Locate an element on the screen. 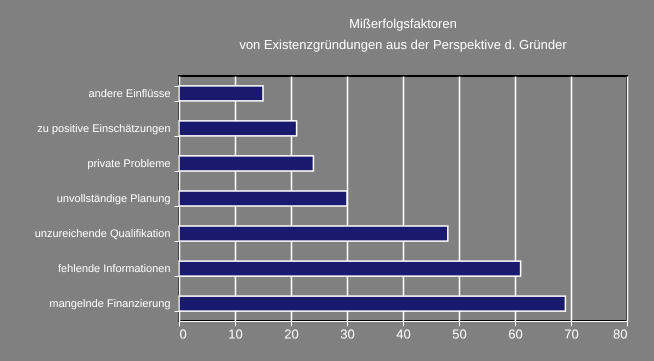 The height and width of the screenshot is (361, 654). x-tick-label: 50 is located at coordinates (459, 334).